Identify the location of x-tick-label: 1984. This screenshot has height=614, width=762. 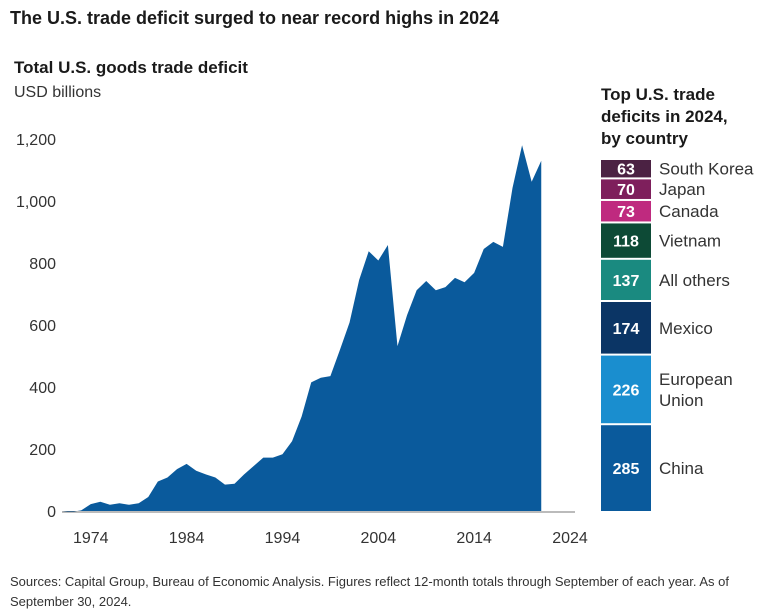
(187, 538).